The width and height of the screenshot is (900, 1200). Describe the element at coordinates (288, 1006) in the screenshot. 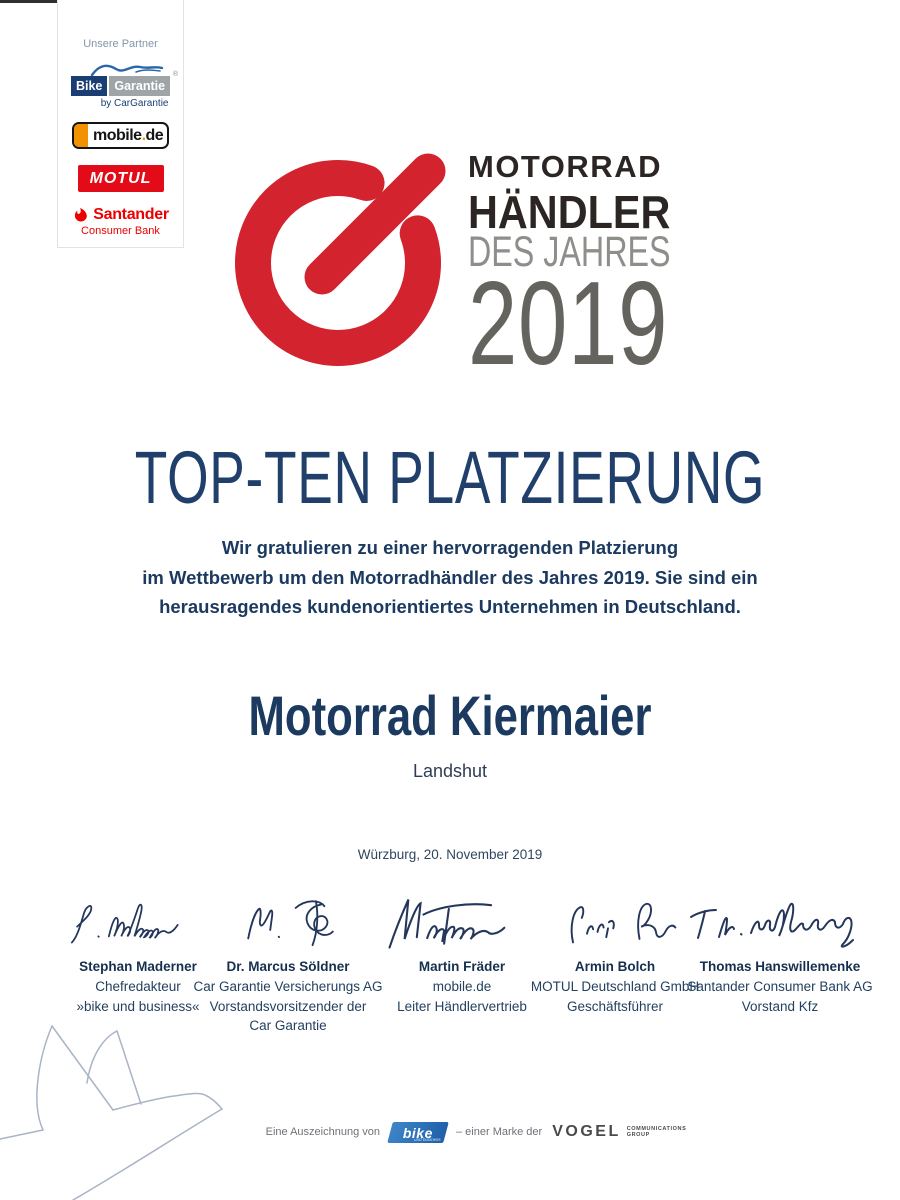

I see `signer-title: Vorstandsvorsitzender der` at that location.